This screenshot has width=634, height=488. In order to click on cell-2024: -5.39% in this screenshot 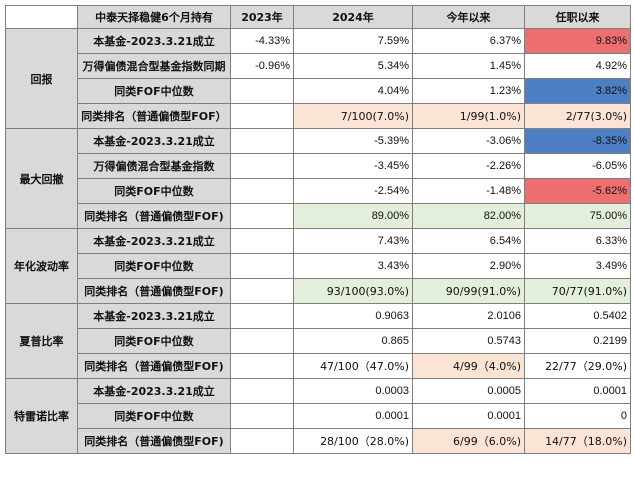, I will do `click(353, 141)`.